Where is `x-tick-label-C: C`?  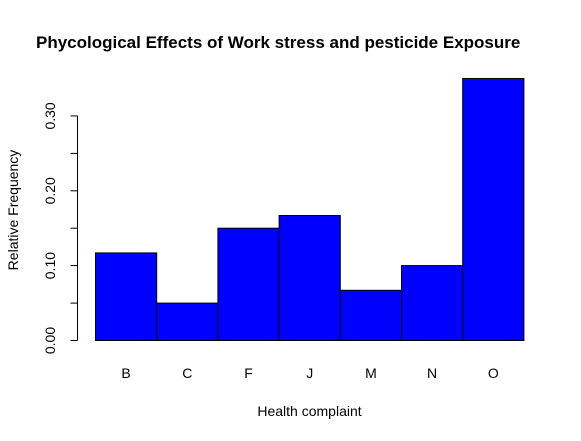
x-tick-label-C: C is located at coordinates (187, 373).